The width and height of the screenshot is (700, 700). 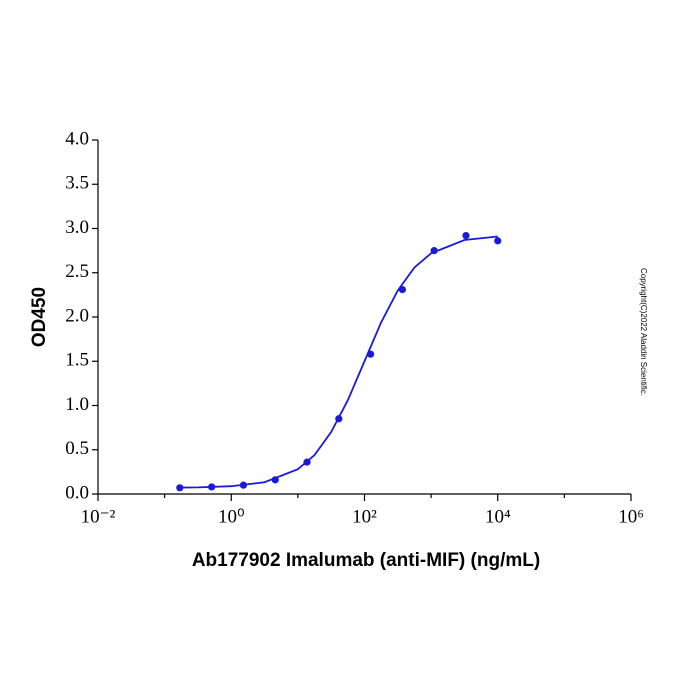 What do you see at coordinates (364, 516) in the screenshot?
I see `x-tick-label: 10²` at bounding box center [364, 516].